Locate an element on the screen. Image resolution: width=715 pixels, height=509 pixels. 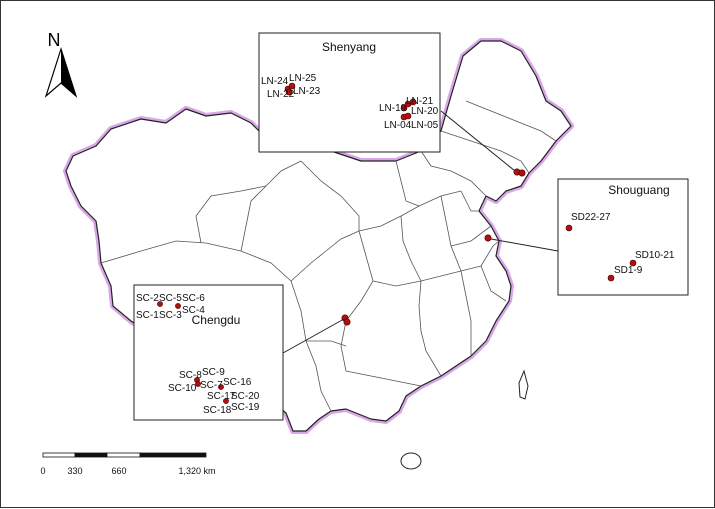
shenyang-dot-b is located at coordinates (522, 173).